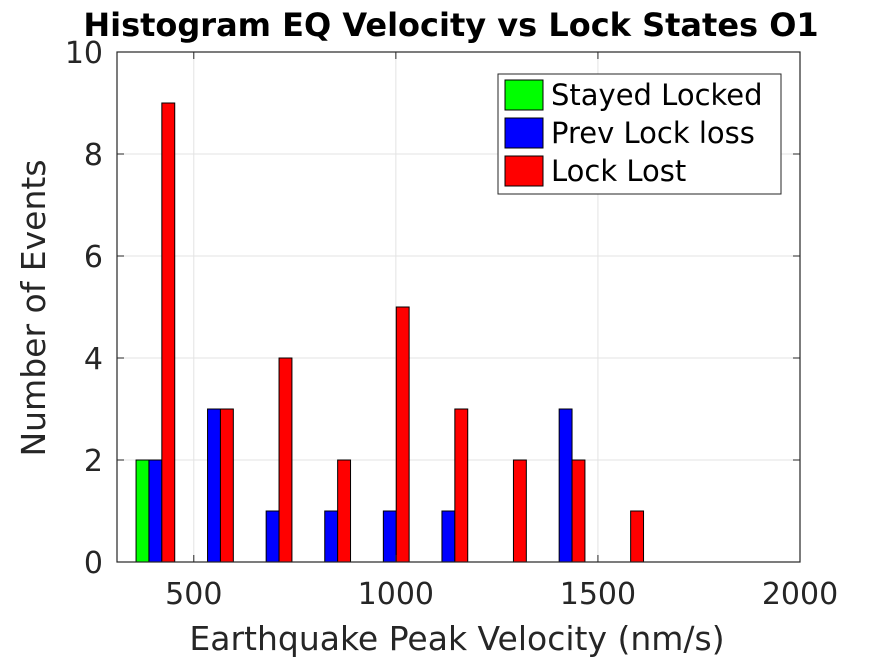 This screenshot has height=661, width=886. I want to click on legend-label: Prev Lock loss, so click(653, 133).